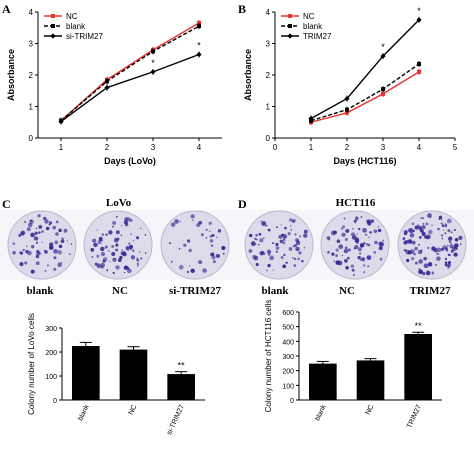 The width and height of the screenshot is (474, 451). Describe the element at coordinates (275, 147) in the screenshot. I see `chart-b-x-tick-label: 0` at that location.